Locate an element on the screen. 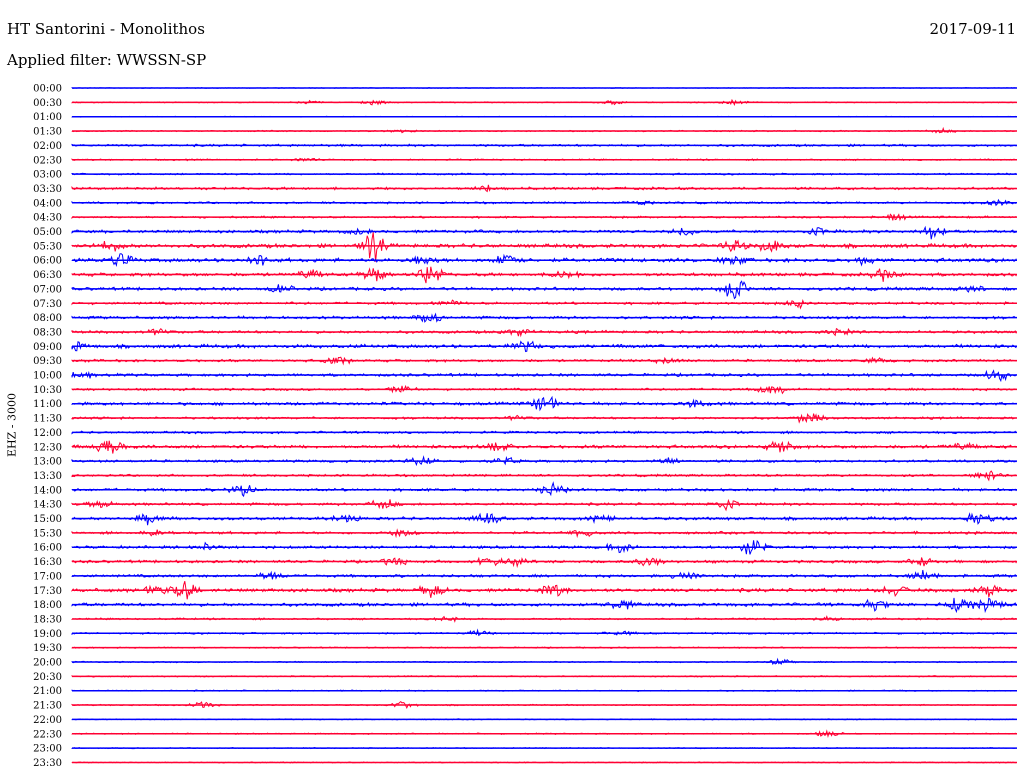 This screenshot has width=1024, height=780. time-tick-label: 16:00 is located at coordinates (47, 548).